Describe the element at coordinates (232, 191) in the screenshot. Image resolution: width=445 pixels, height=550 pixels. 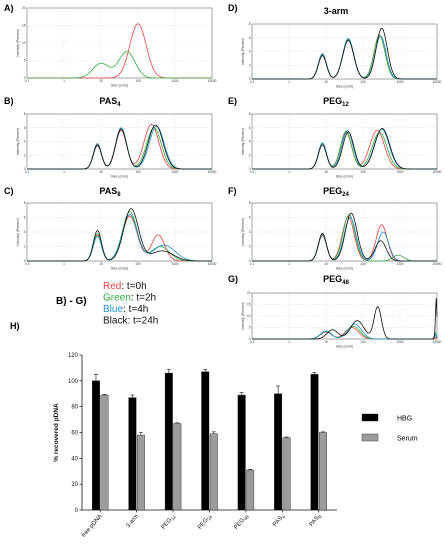
I see `panel-letter: F)` at that location.